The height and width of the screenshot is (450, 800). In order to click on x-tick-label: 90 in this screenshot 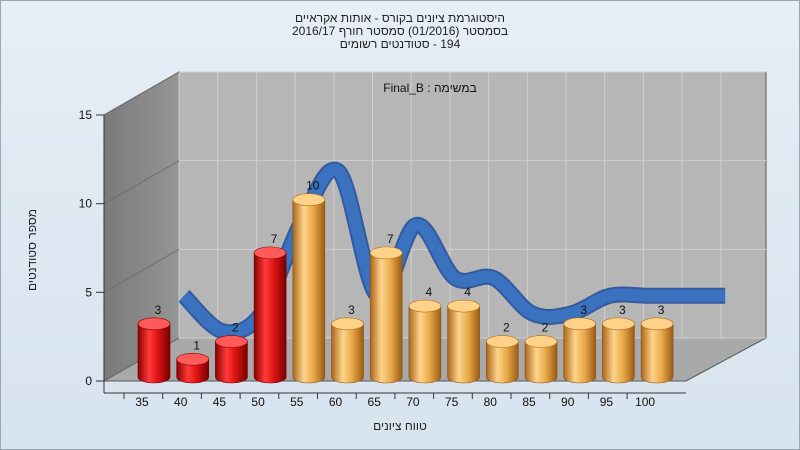, I will do `click(568, 402)`.